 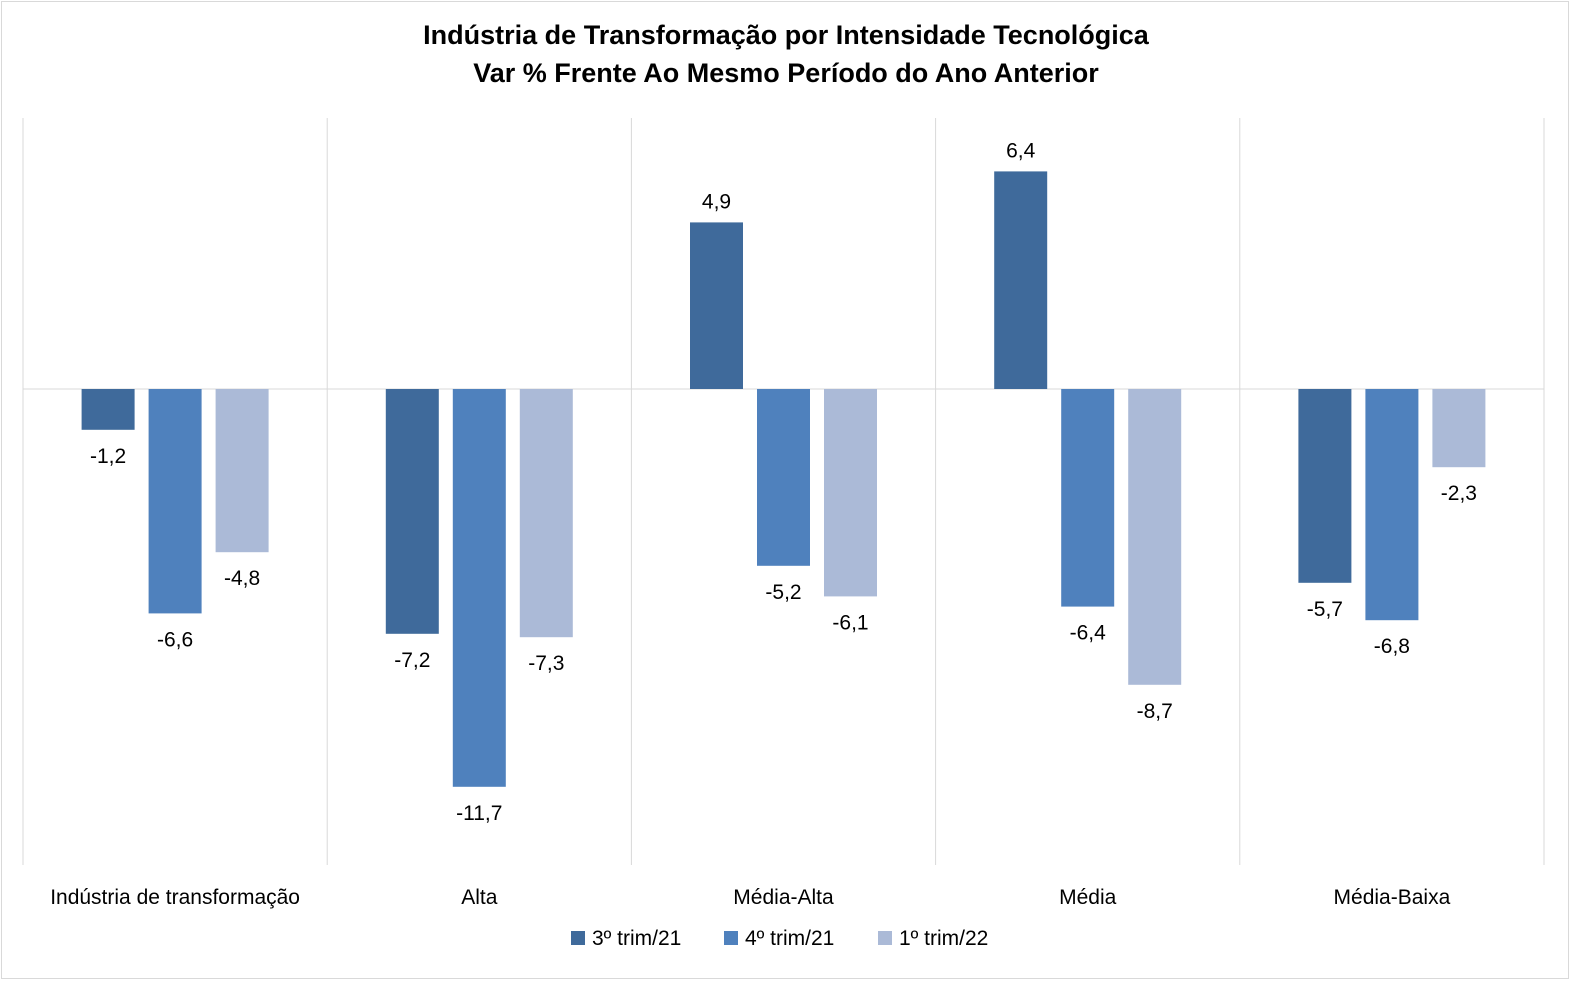 What do you see at coordinates (479, 813) in the screenshot?
I see `data-label: -11,7` at bounding box center [479, 813].